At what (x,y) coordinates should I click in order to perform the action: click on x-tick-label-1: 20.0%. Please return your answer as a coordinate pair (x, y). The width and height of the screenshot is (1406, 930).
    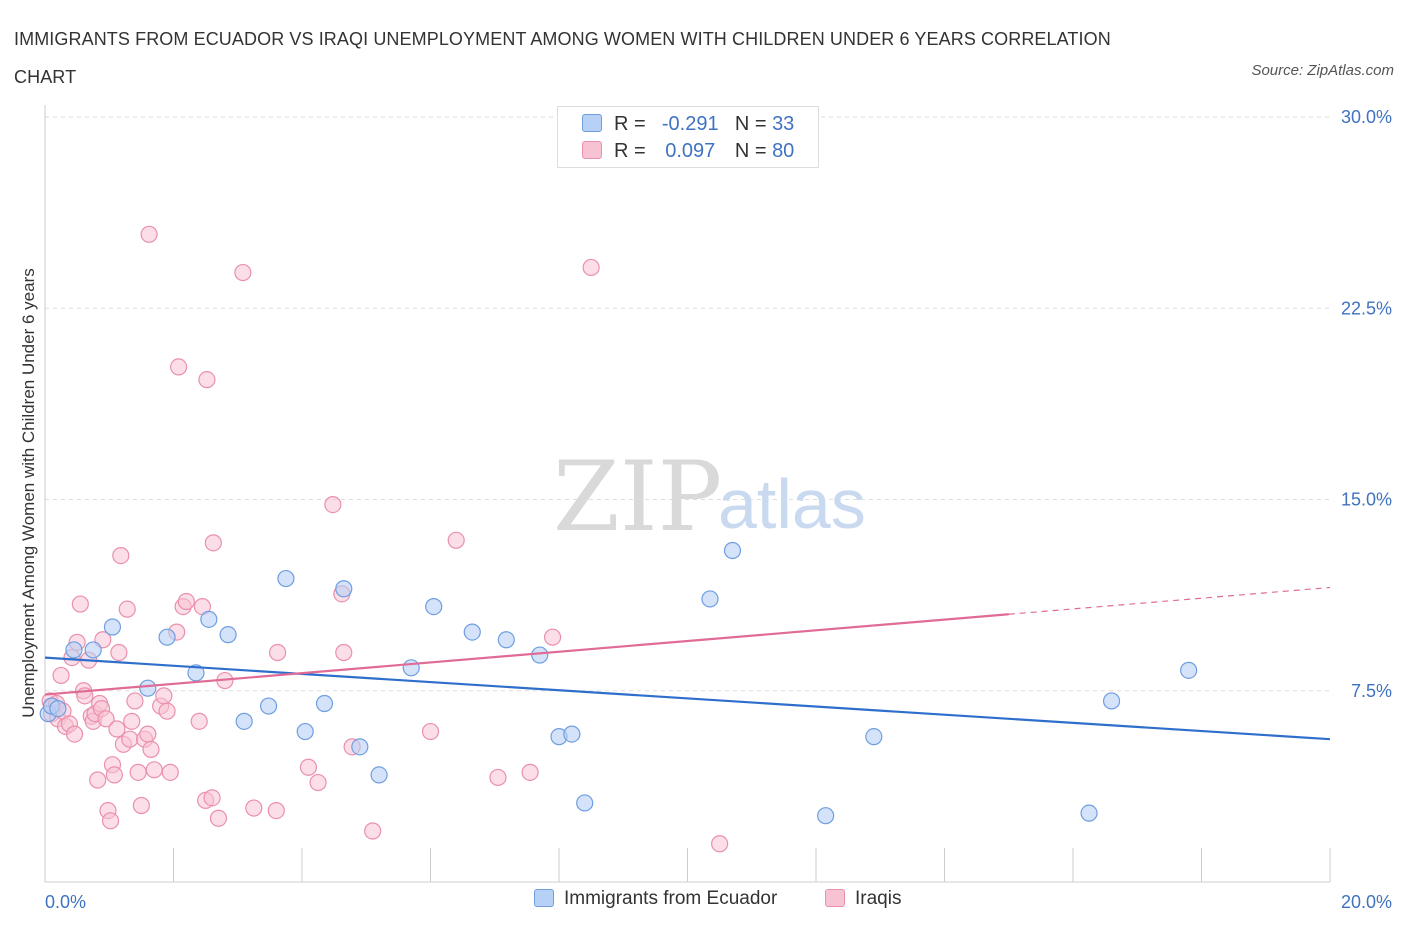
    Looking at the image, I should click on (1366, 902).